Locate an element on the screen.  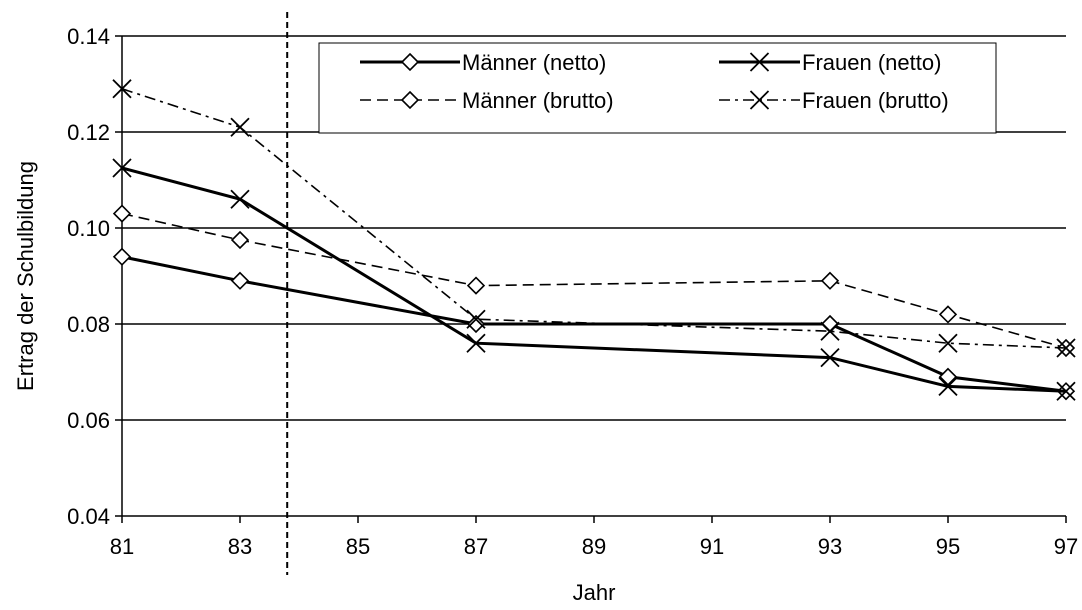
x-tick-label: 85 is located at coordinates (358, 546).